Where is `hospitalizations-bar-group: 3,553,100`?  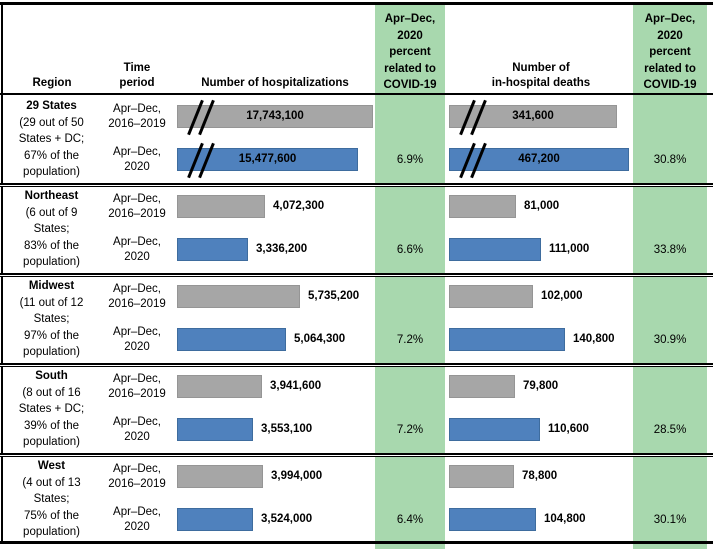 hospitalizations-bar-group: 3,553,100 is located at coordinates (244, 429).